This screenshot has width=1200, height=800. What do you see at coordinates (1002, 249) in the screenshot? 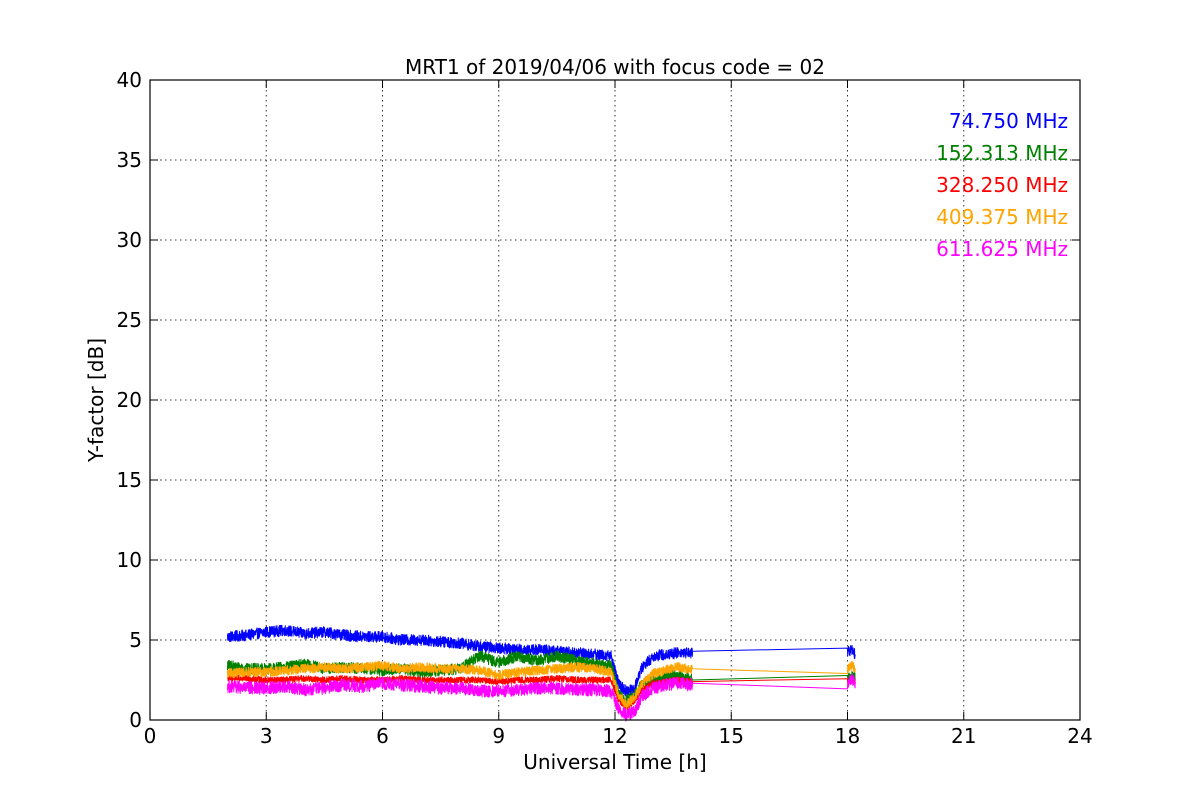
I see `legend-entry: 611.625 MHz` at bounding box center [1002, 249].